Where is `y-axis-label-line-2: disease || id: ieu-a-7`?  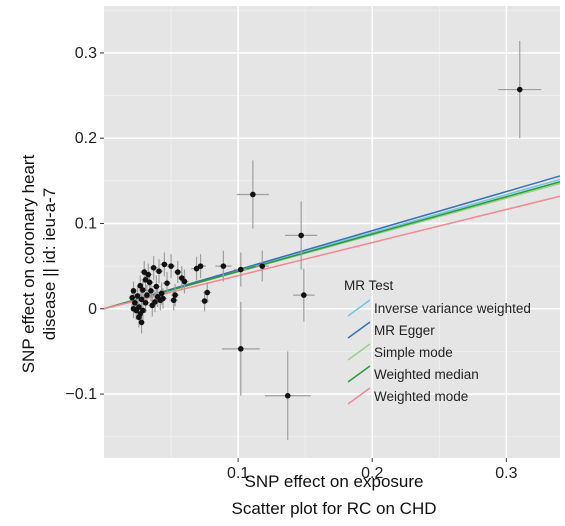 y-axis-label-line-2: disease || id: ieu-a-7 is located at coordinates (49, 264).